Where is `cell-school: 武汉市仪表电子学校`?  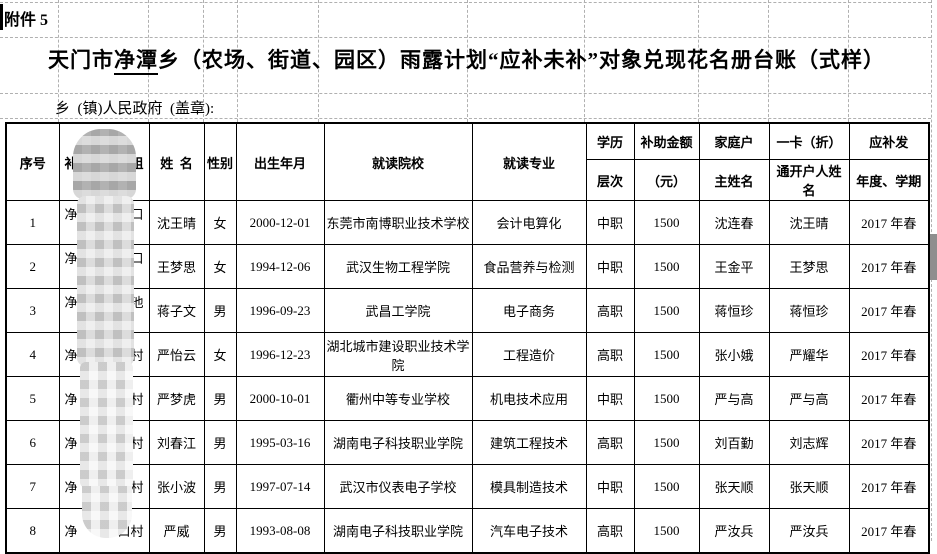 cell-school: 武汉市仪表电子学校 is located at coordinates (398, 486).